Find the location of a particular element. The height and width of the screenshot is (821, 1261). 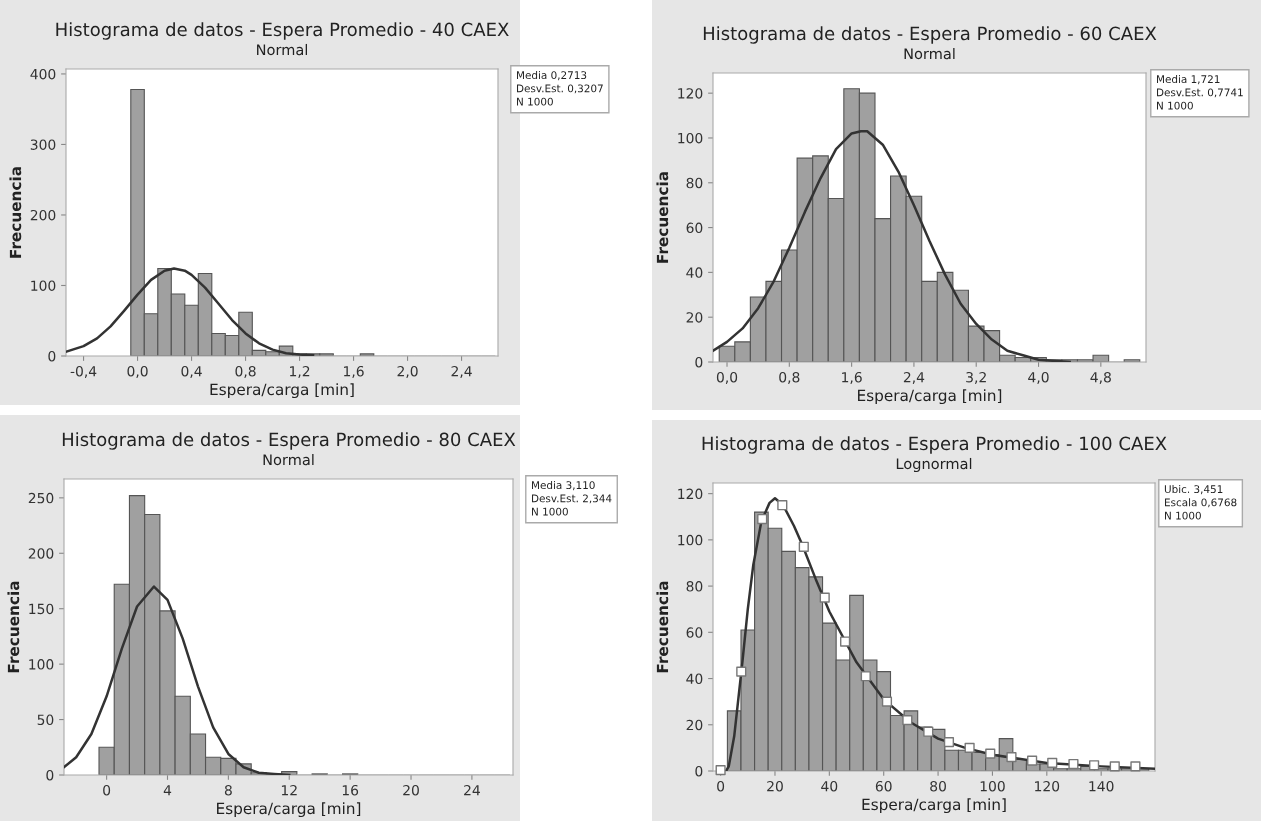

x-tick-label: 16 is located at coordinates (350, 790).